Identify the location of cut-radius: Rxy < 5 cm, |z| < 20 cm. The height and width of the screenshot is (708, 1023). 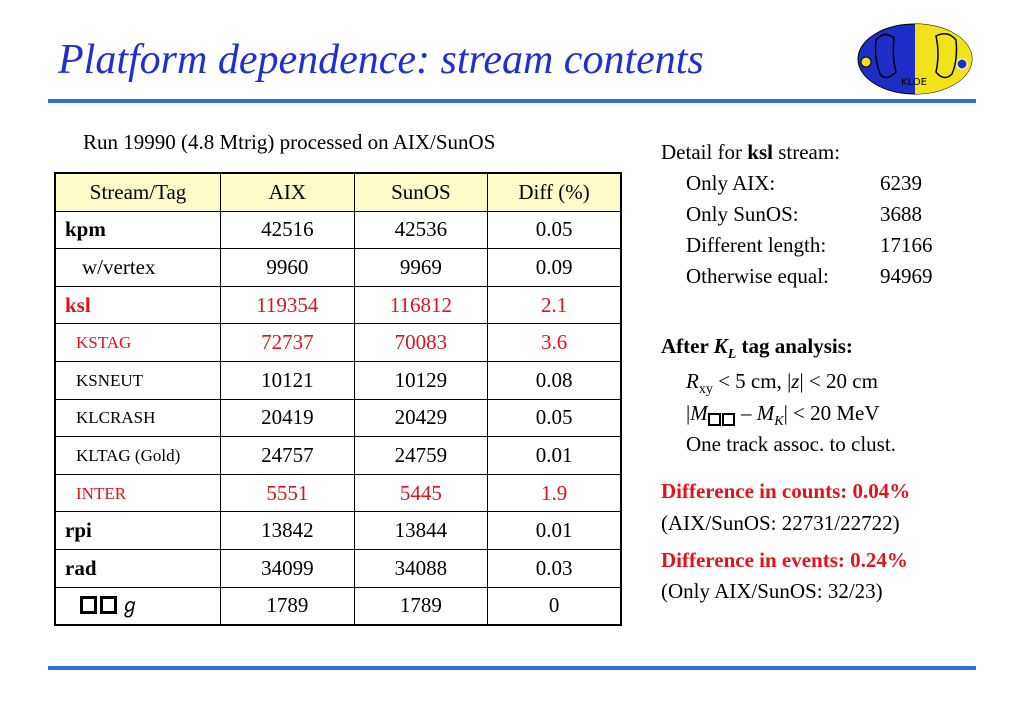
(782, 383).